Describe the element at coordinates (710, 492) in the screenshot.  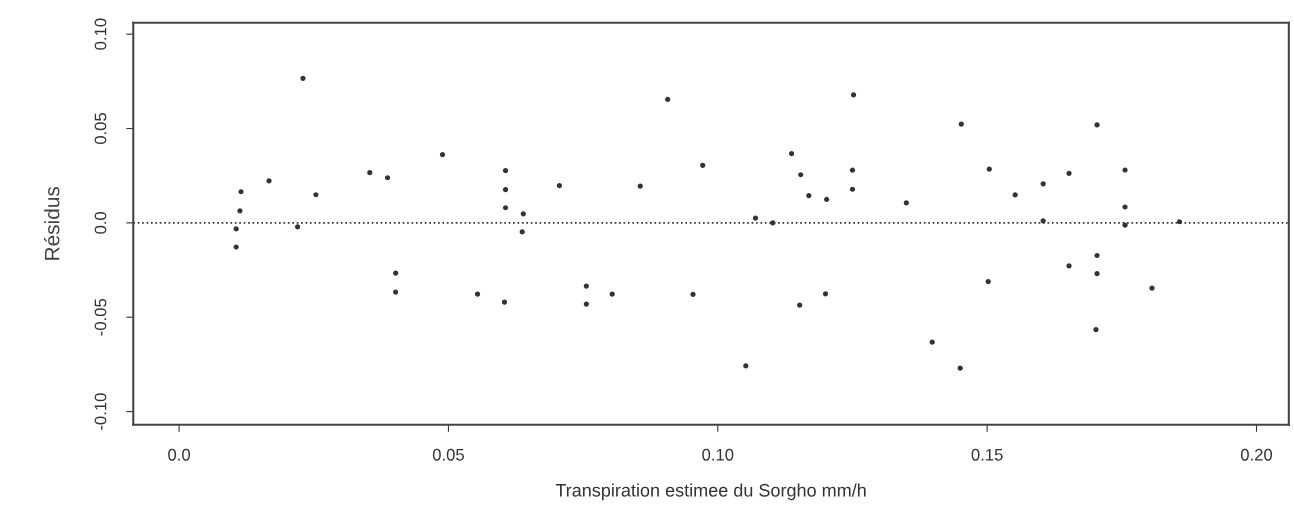
I see `x-axis-title: Transpiration estimee du Sorgho mm/h` at that location.